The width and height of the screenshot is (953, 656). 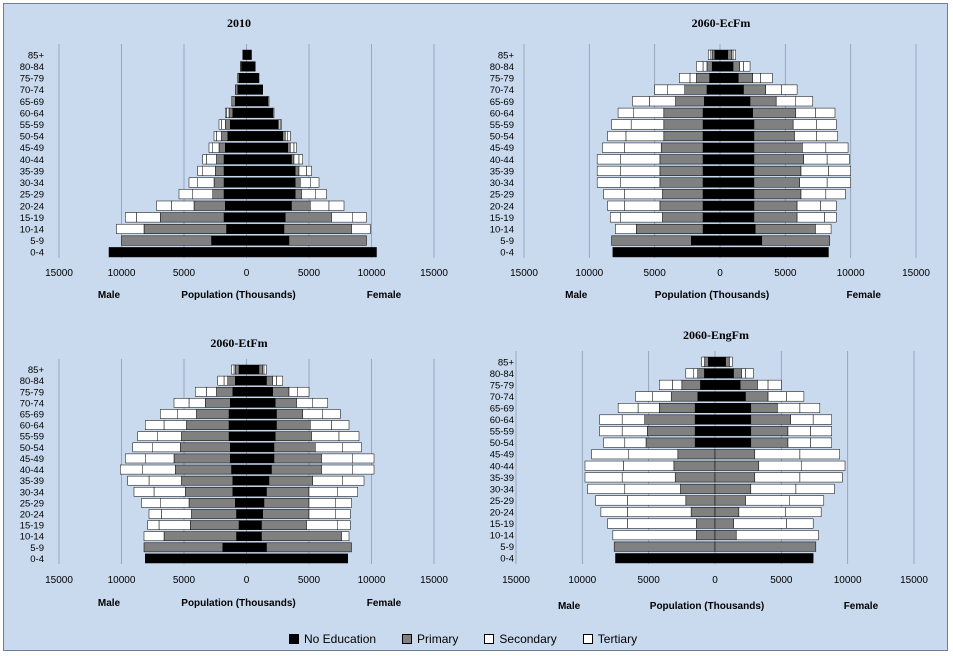 I want to click on age-group-label: 65-69, so click(x=502, y=409).